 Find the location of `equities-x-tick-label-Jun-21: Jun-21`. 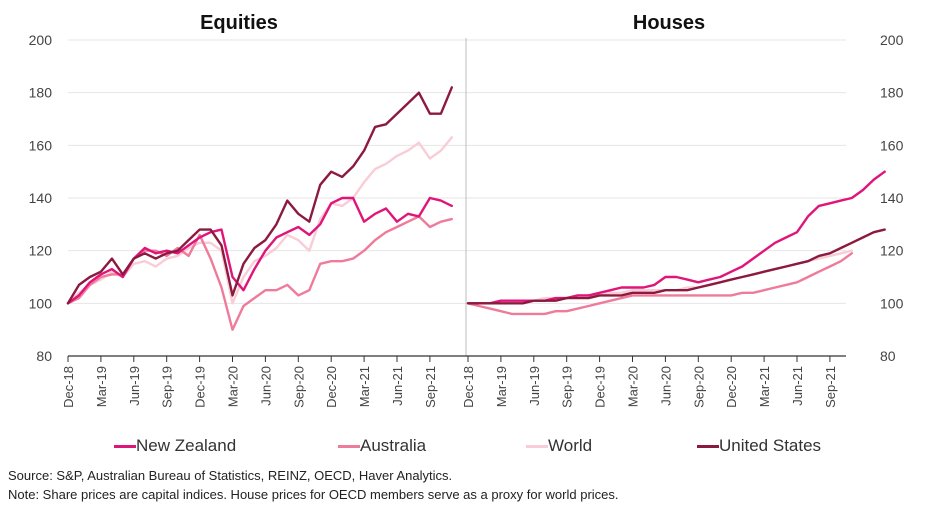

equities-x-tick-label-Jun-21: Jun-21 is located at coordinates (397, 386).